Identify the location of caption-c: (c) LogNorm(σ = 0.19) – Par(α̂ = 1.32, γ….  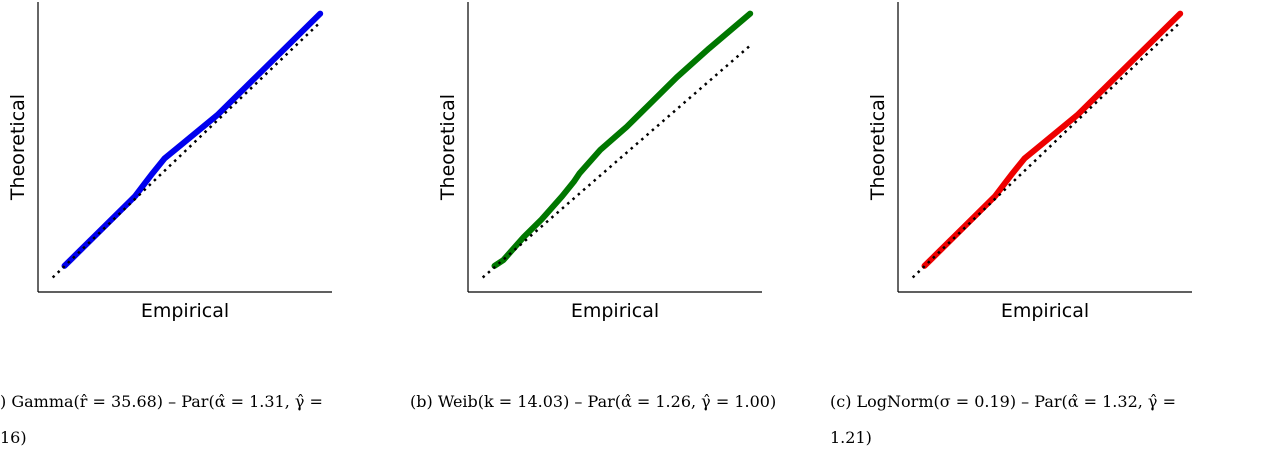
(1045, 420).